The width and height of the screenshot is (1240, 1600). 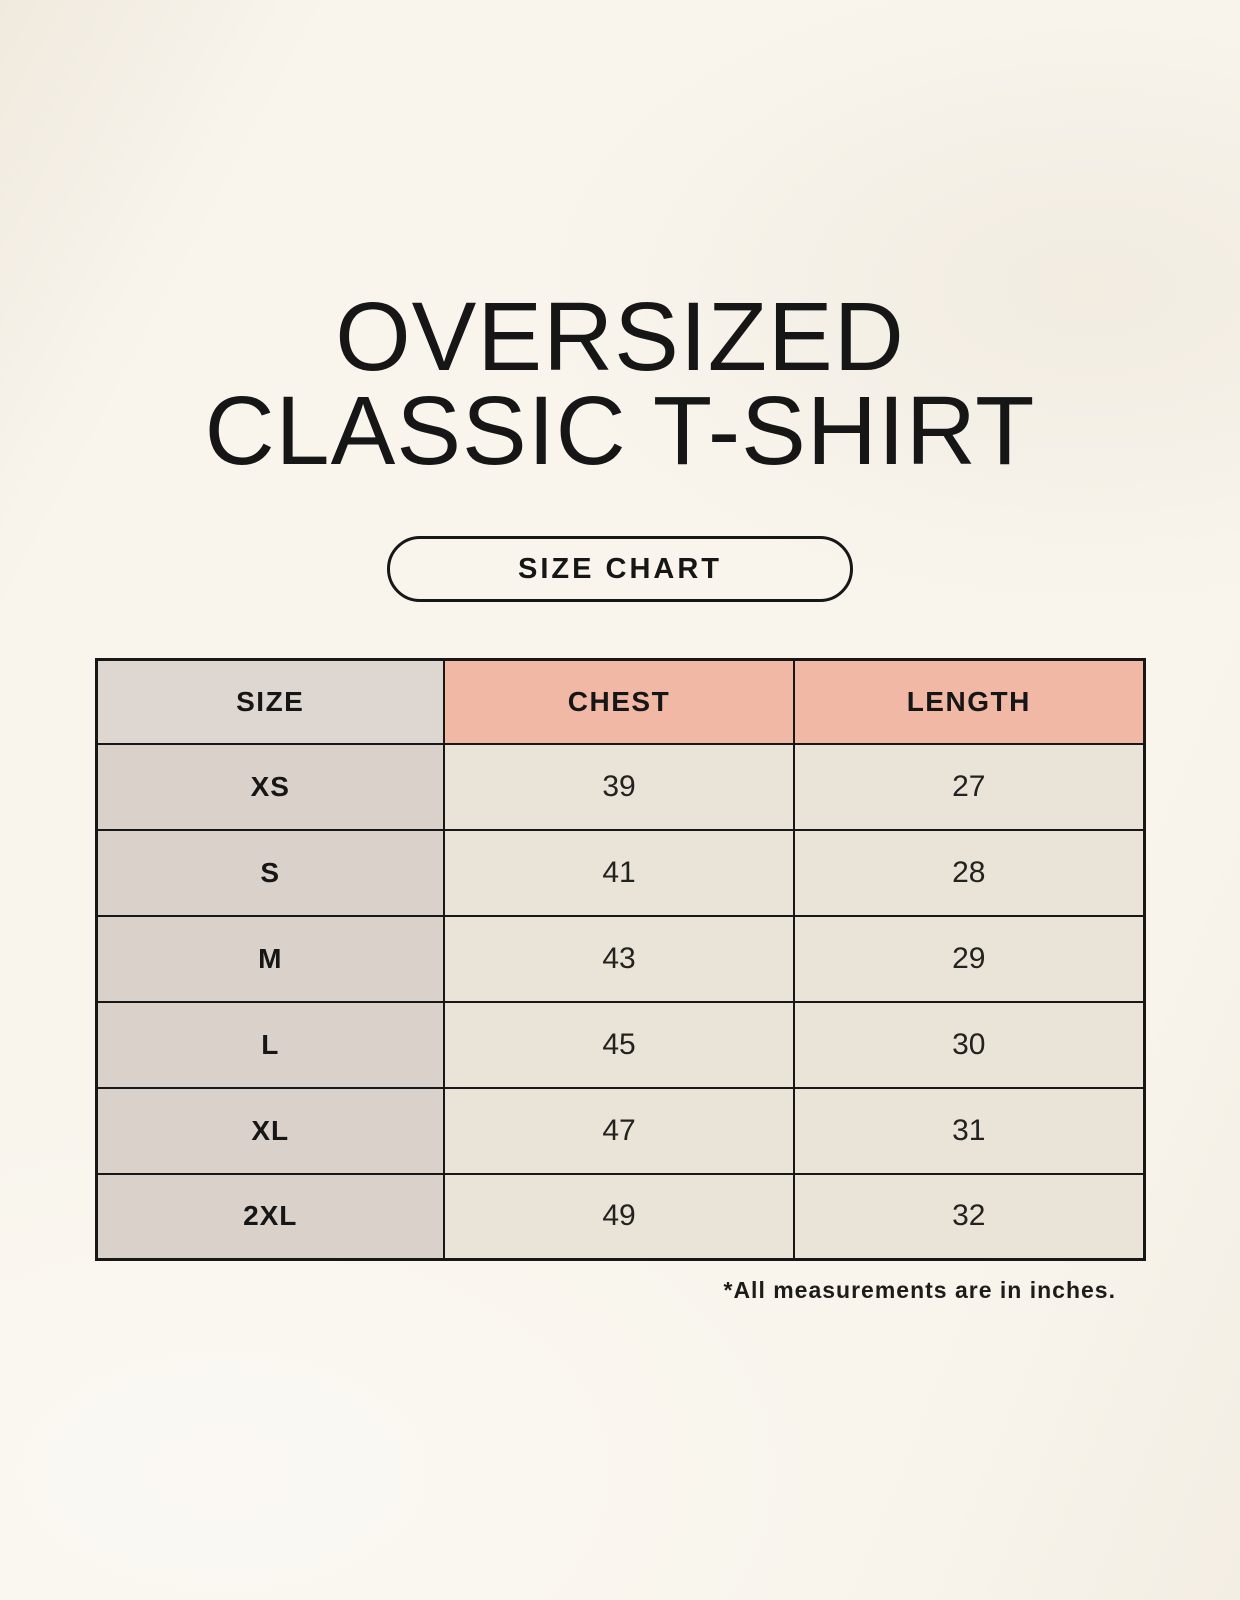 I want to click on chest-value: 45, so click(x=619, y=1044).